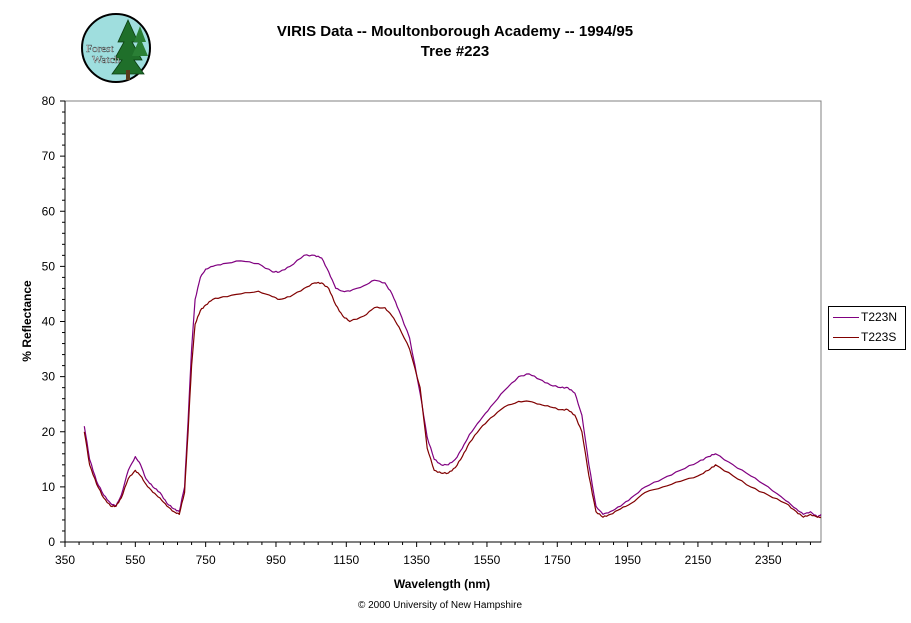  What do you see at coordinates (135, 560) in the screenshot?
I see `x-tick-label: 550` at bounding box center [135, 560].